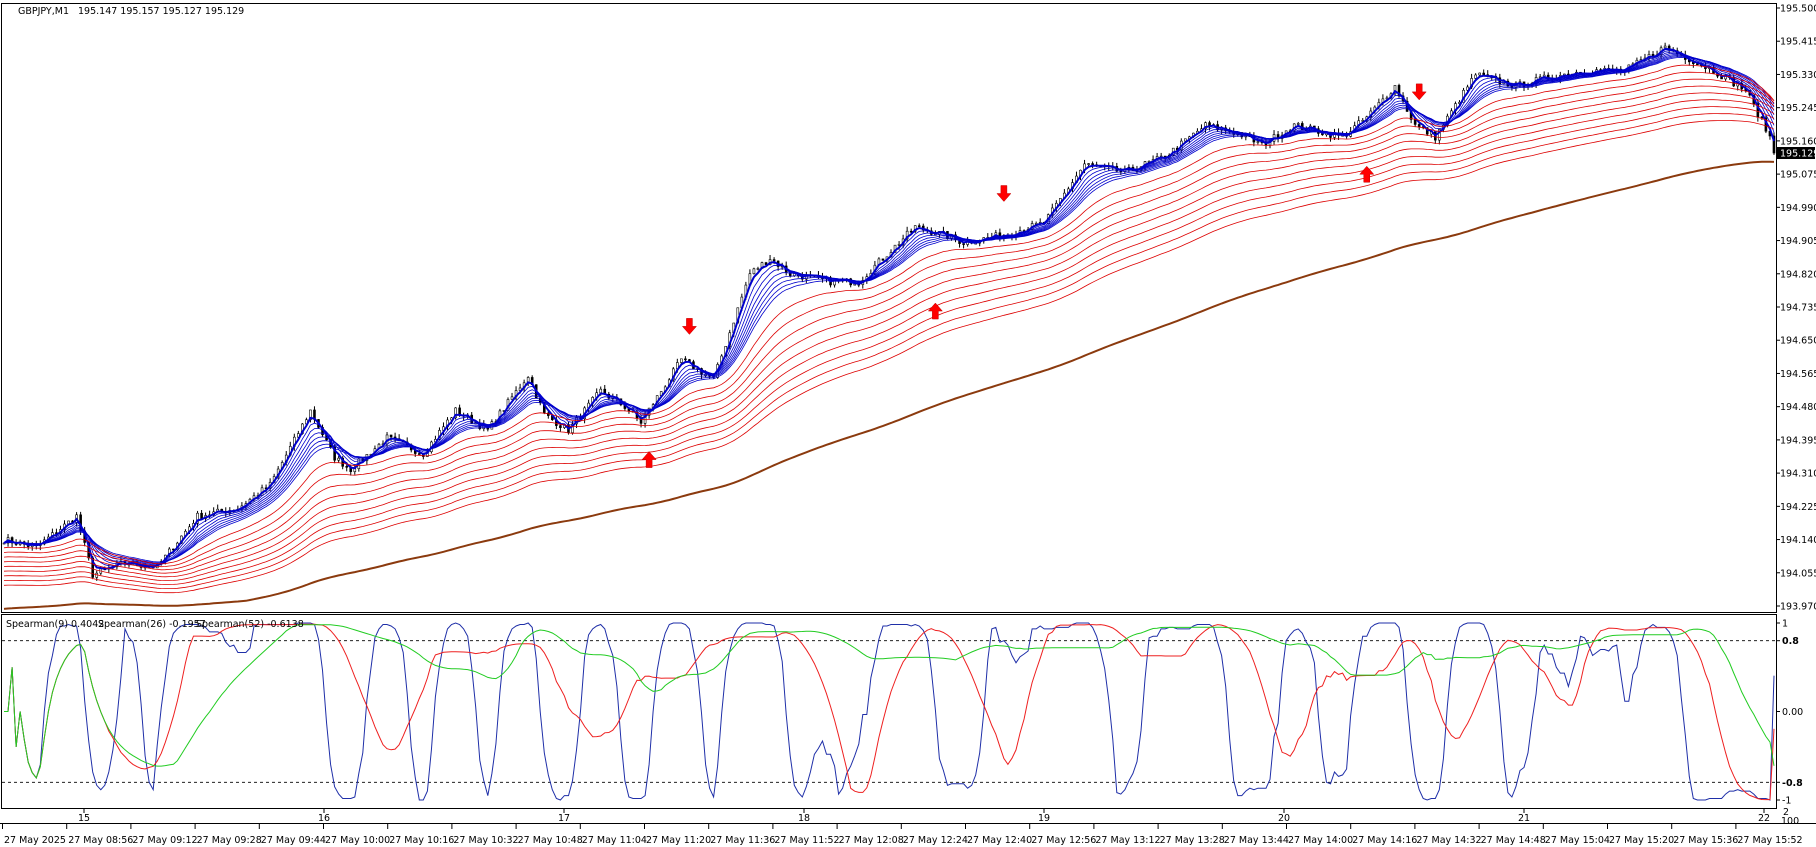 This screenshot has height=847, width=1816. Describe the element at coordinates (1798, 540) in the screenshot. I see `price-tick-label: 194.140` at that location.